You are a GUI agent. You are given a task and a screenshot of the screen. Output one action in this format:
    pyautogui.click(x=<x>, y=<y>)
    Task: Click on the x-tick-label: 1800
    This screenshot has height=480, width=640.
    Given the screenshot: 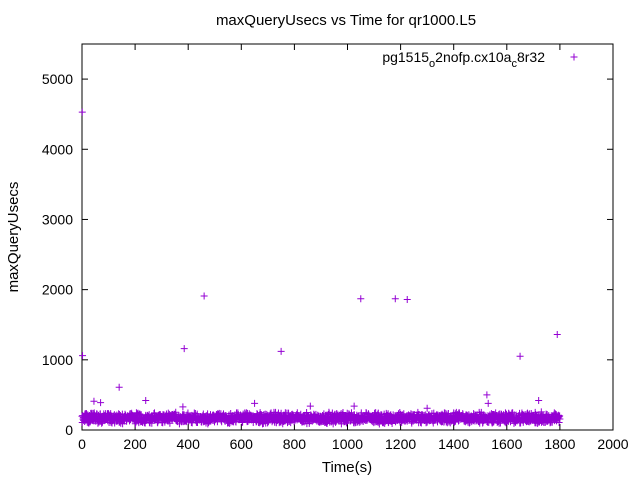 What is the action you would take?
    pyautogui.click(x=559, y=444)
    